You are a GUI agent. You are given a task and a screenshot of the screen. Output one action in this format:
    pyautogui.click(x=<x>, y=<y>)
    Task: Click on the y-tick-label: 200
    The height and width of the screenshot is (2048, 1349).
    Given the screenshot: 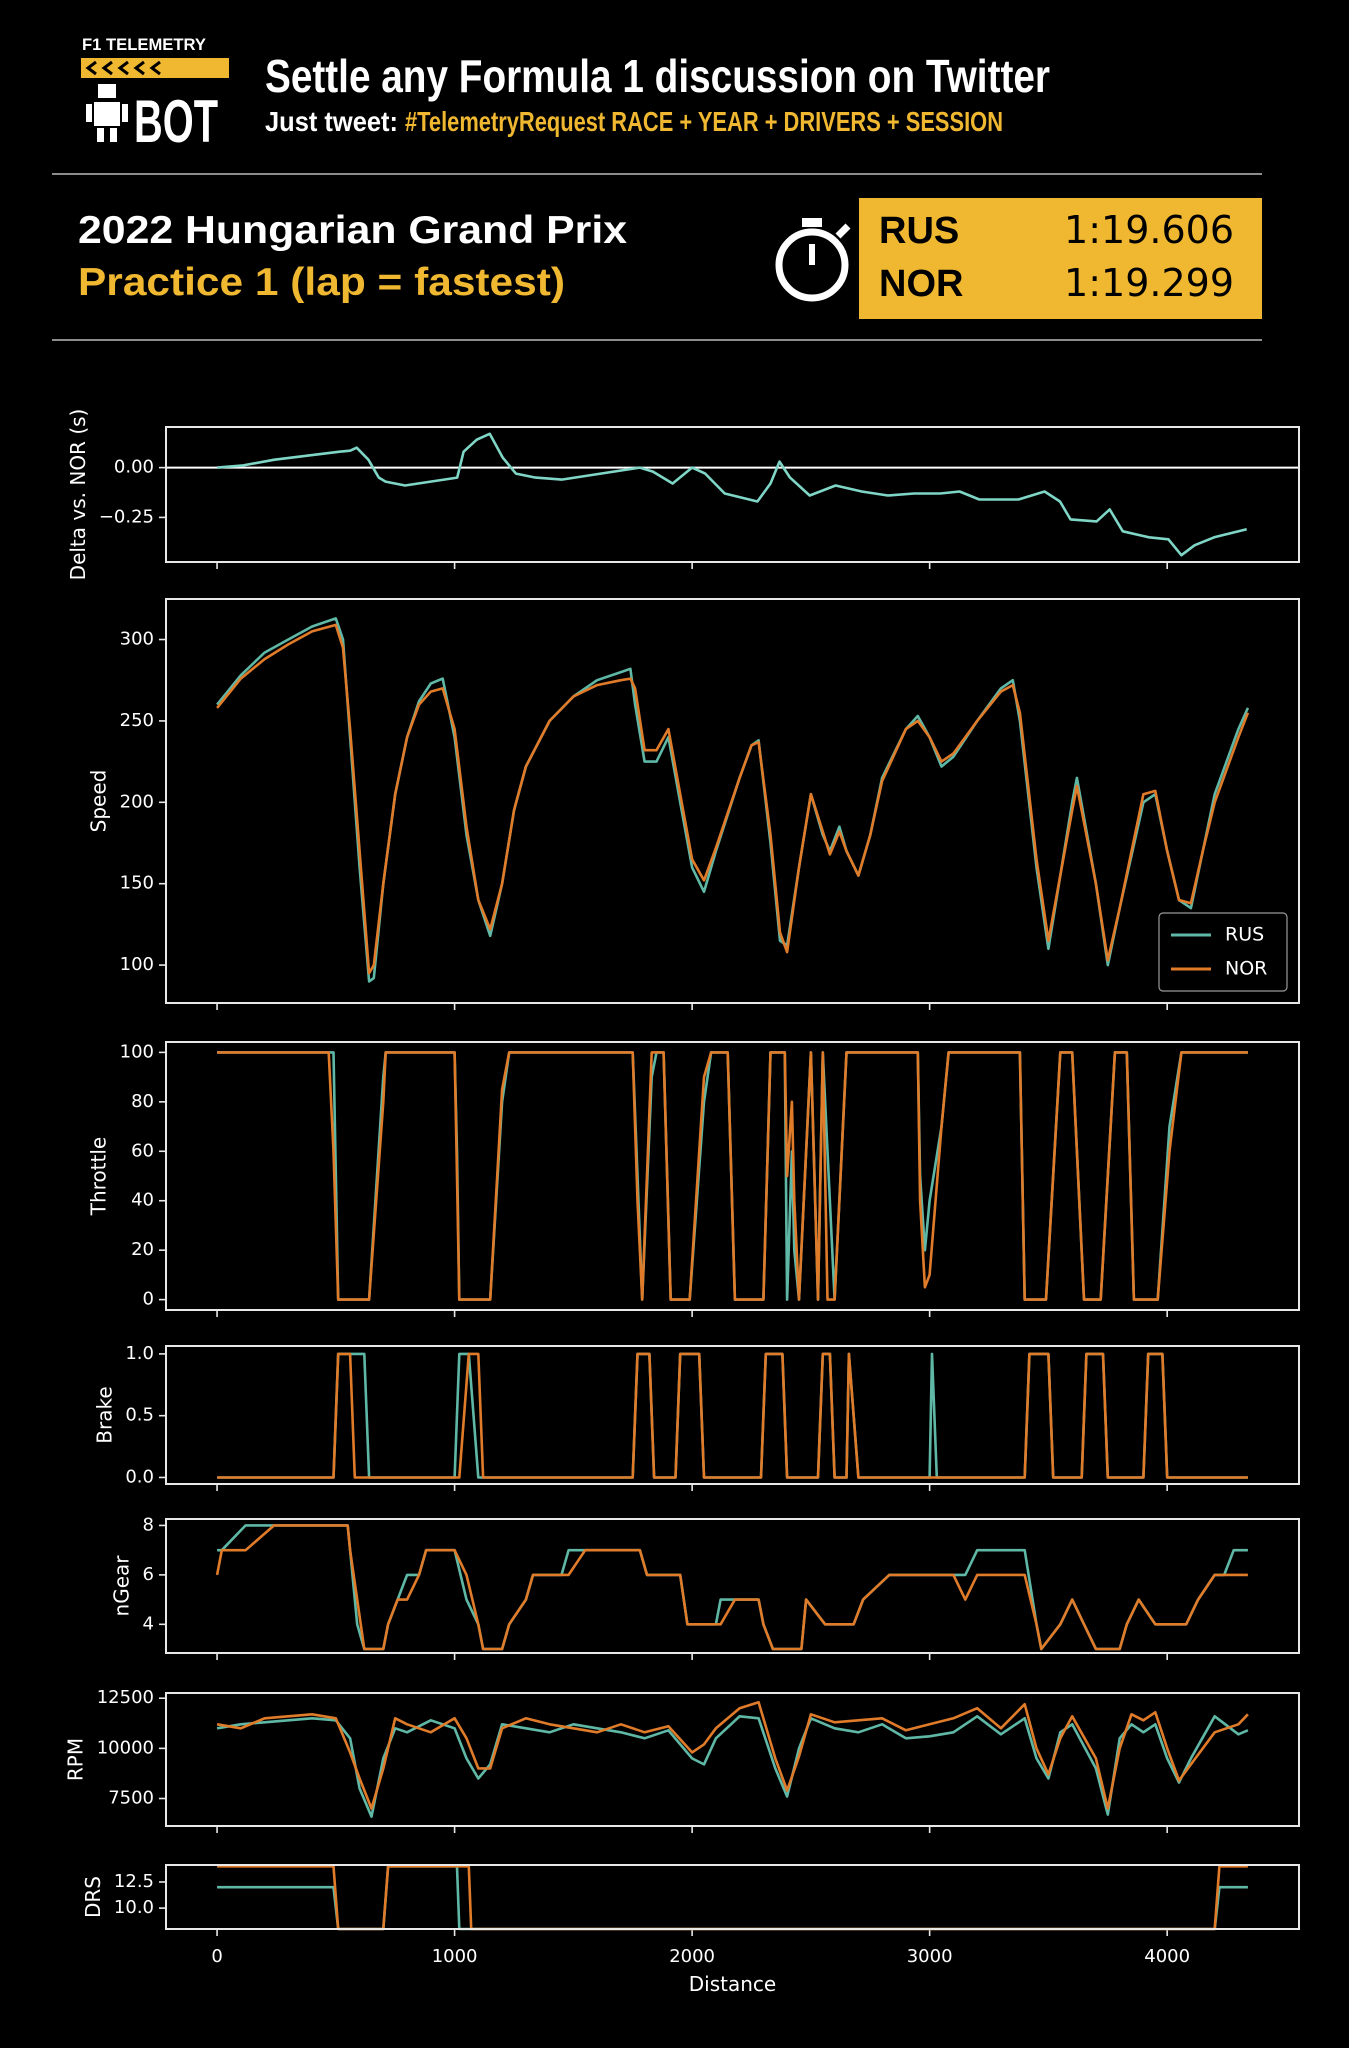 What is the action you would take?
    pyautogui.click(x=137, y=801)
    